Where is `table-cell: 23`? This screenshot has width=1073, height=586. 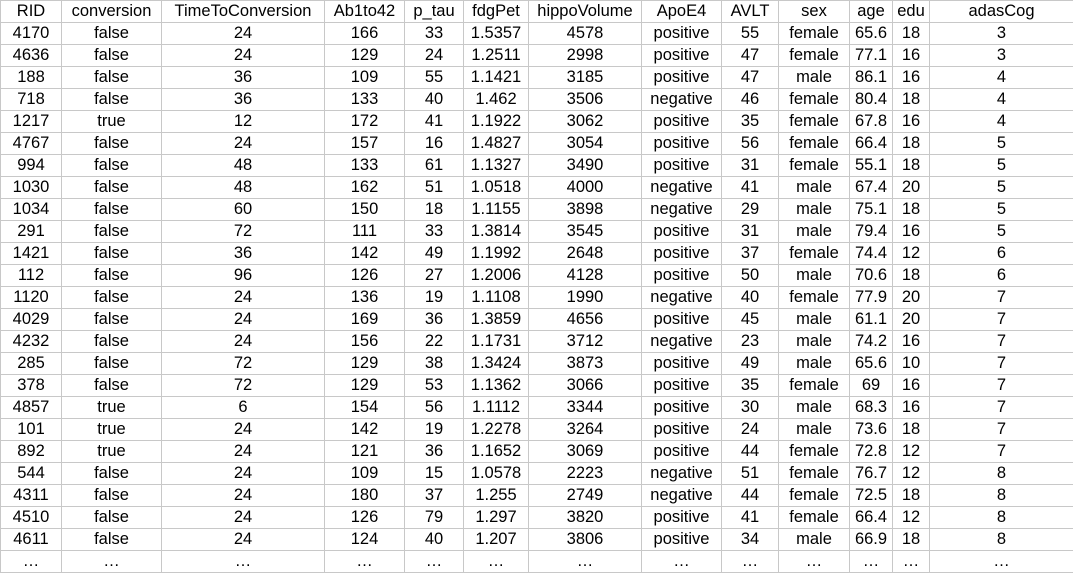
table-cell: 23 is located at coordinates (750, 341).